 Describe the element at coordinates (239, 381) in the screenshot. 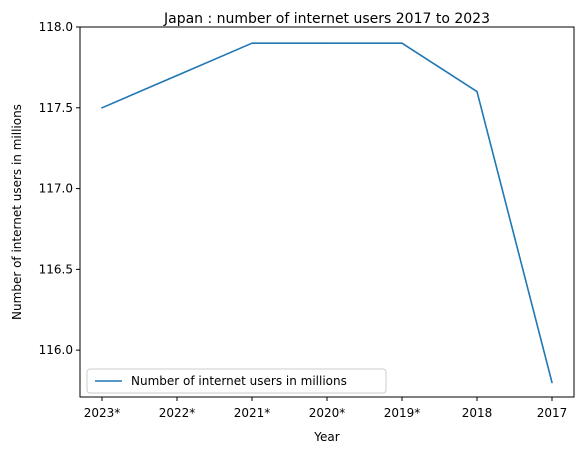

I see `legend-label: Number of internet users in millions` at that location.